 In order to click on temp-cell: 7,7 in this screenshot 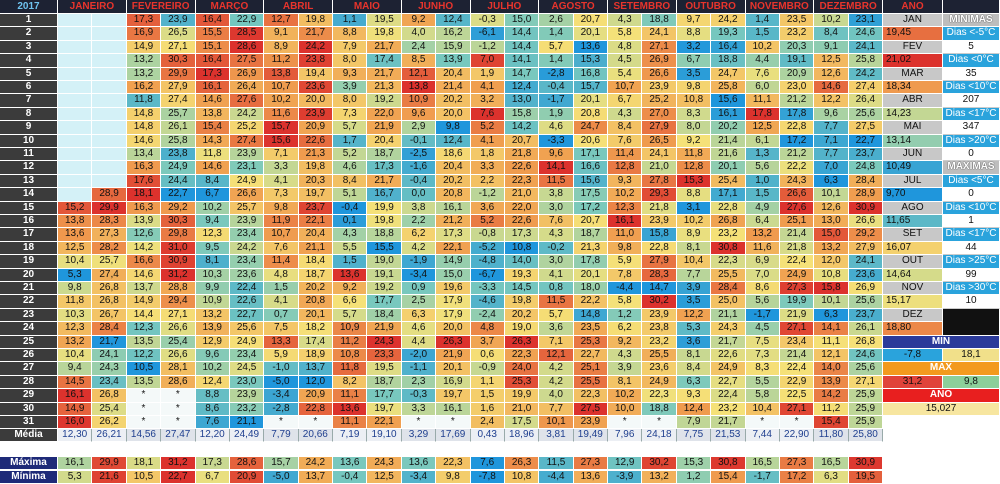, I will do `click(831, 128)`.